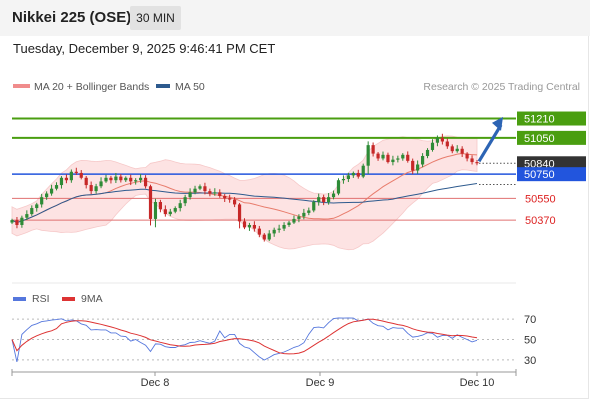 This screenshot has height=400, width=590. Describe the element at coordinates (540, 221) in the screenshot. I see `support-label-50370: 50370` at that location.